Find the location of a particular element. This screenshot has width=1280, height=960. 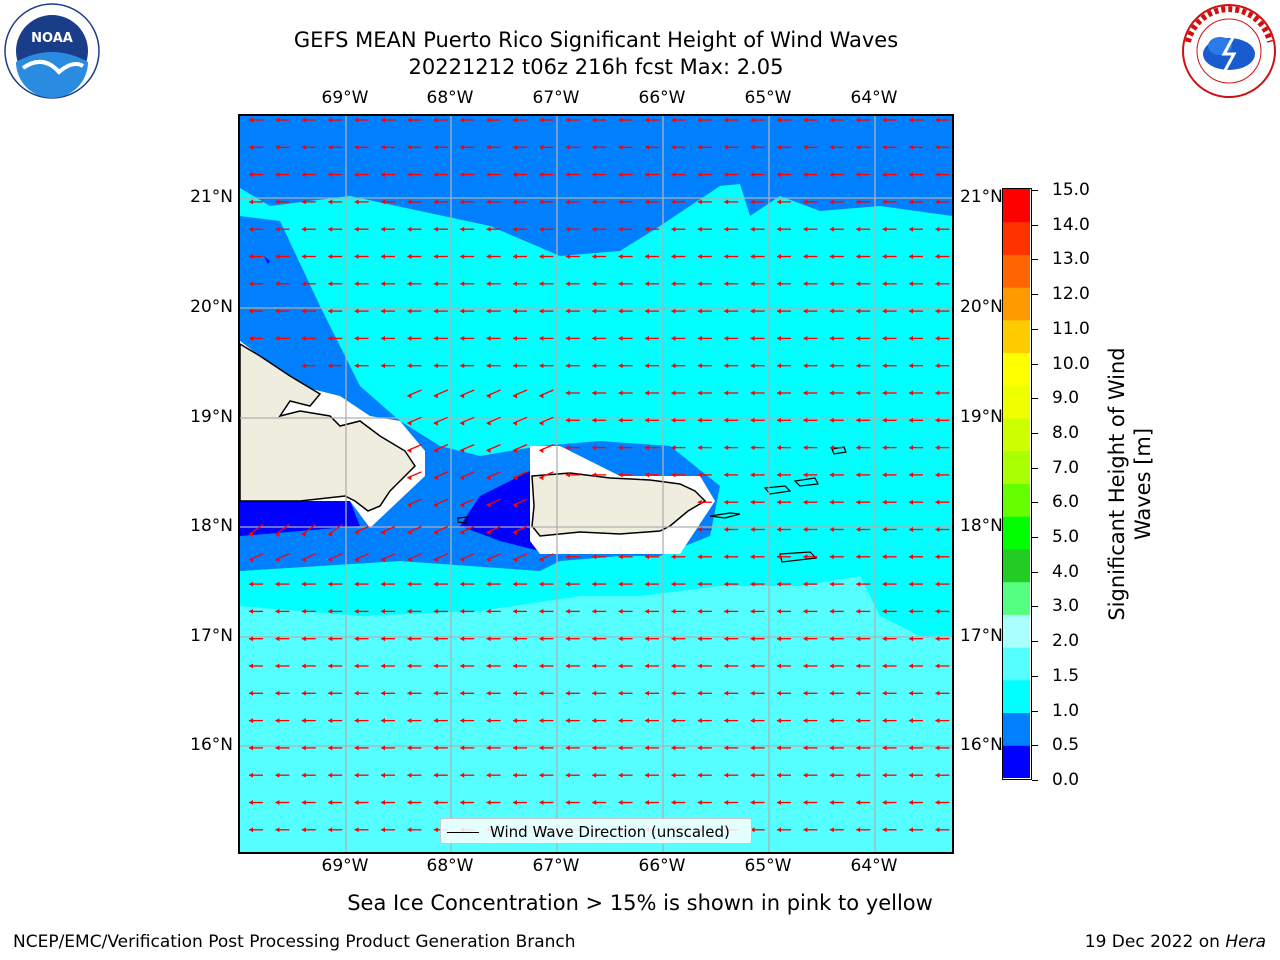

colorbar-tick-label: 3.0 is located at coordinates (1066, 606).